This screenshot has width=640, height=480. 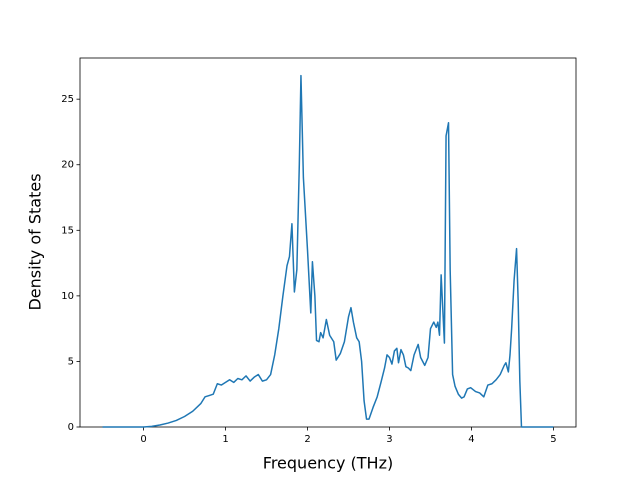 What do you see at coordinates (67, 296) in the screenshot?
I see `y-tick-label: 10` at bounding box center [67, 296].